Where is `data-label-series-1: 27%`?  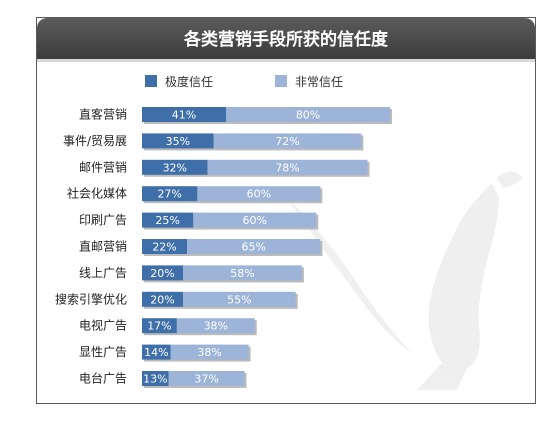
data-label-series-1: 27% is located at coordinates (169, 194).